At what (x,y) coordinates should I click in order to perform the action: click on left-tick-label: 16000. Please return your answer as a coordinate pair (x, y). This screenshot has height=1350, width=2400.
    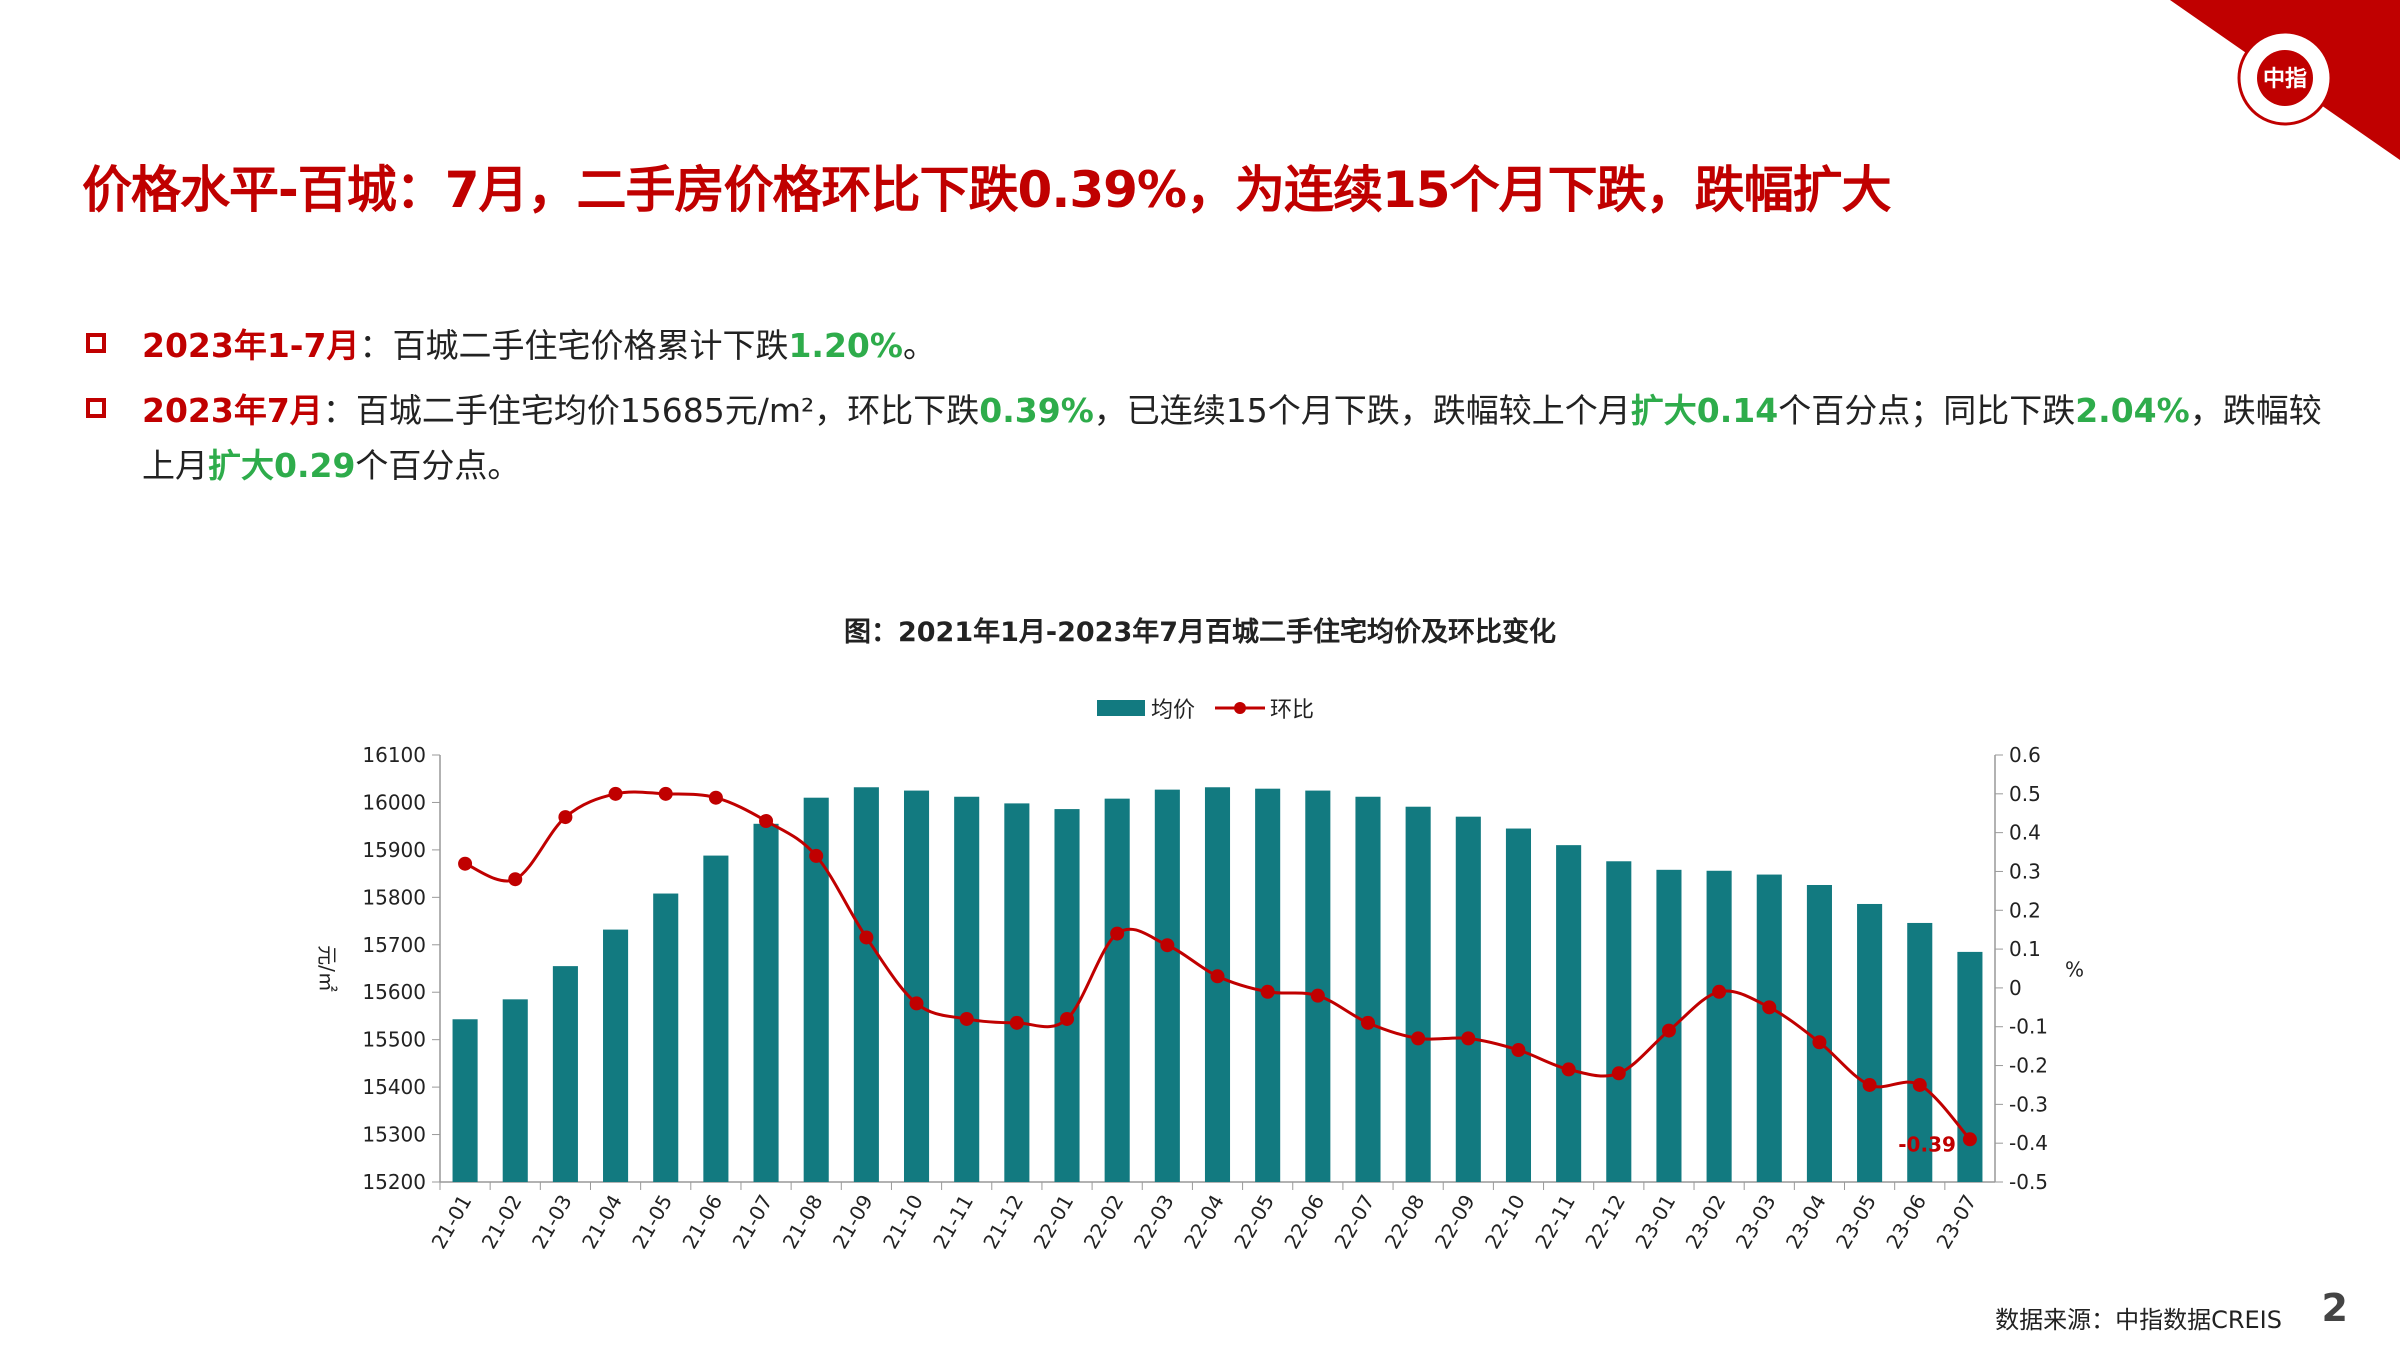
    Looking at the image, I should click on (394, 802).